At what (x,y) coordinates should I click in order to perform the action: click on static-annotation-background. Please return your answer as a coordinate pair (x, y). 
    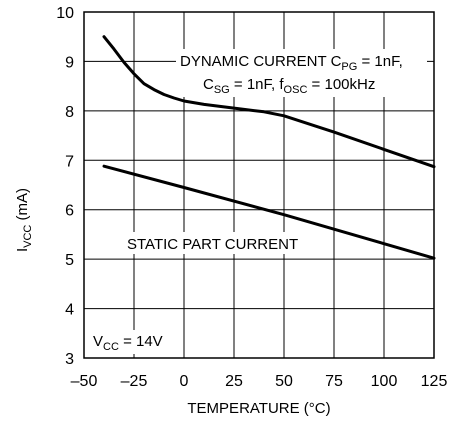
    Looking at the image, I should click on (218, 243).